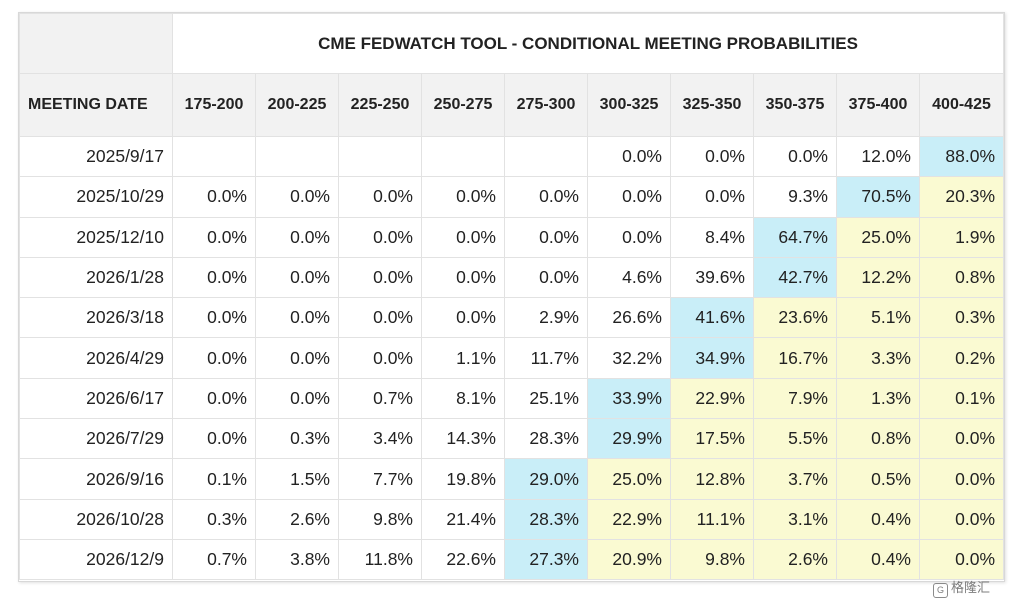 The width and height of the screenshot is (1024, 604). What do you see at coordinates (878, 105) in the screenshot?
I see `rate-range-header: 375-400` at bounding box center [878, 105].